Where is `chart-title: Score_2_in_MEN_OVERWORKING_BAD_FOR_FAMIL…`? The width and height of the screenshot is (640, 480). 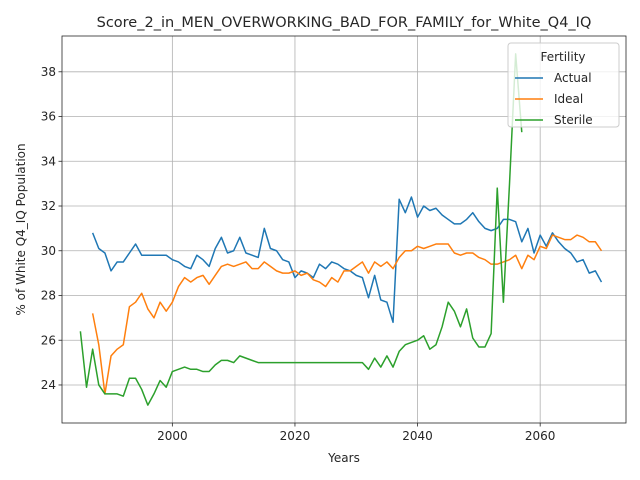
chart-title: Score_2_in_MEN_OVERWORKING_BAD_FOR_FAMIL… is located at coordinates (344, 23).